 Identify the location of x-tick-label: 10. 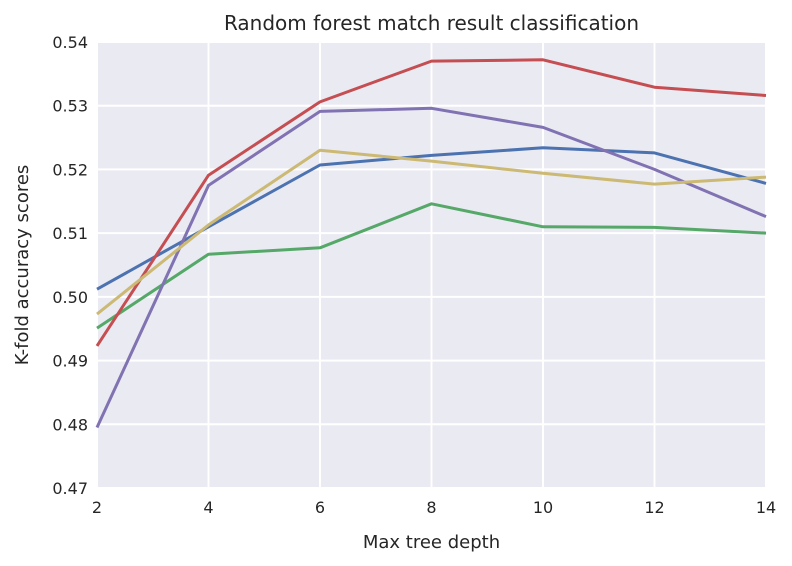
(543, 507).